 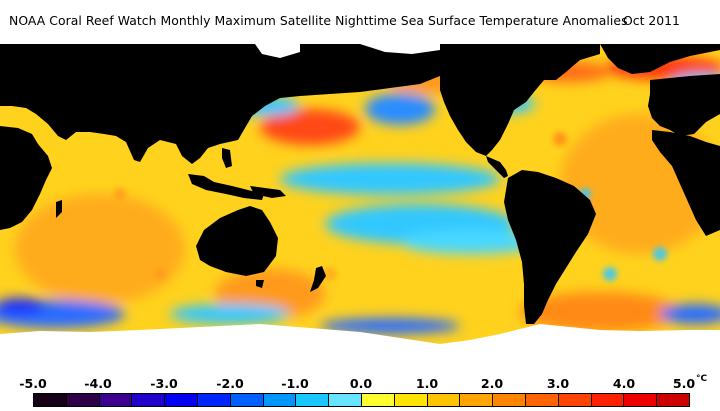 I want to click on scale-unit: °C, so click(x=702, y=379).